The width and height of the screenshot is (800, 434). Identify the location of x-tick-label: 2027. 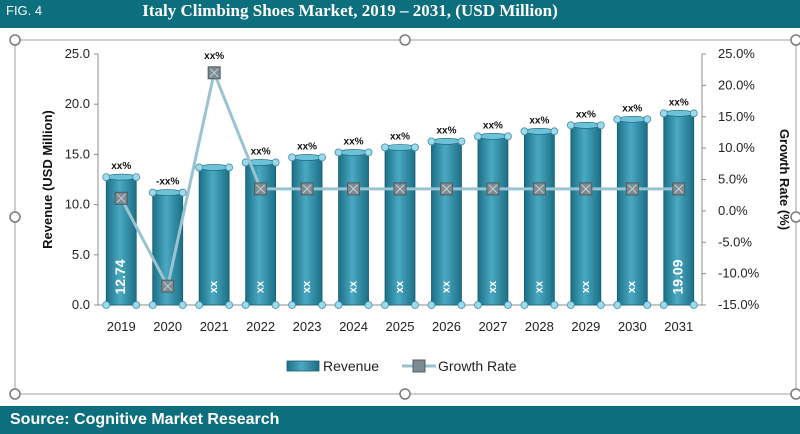
(492, 326).